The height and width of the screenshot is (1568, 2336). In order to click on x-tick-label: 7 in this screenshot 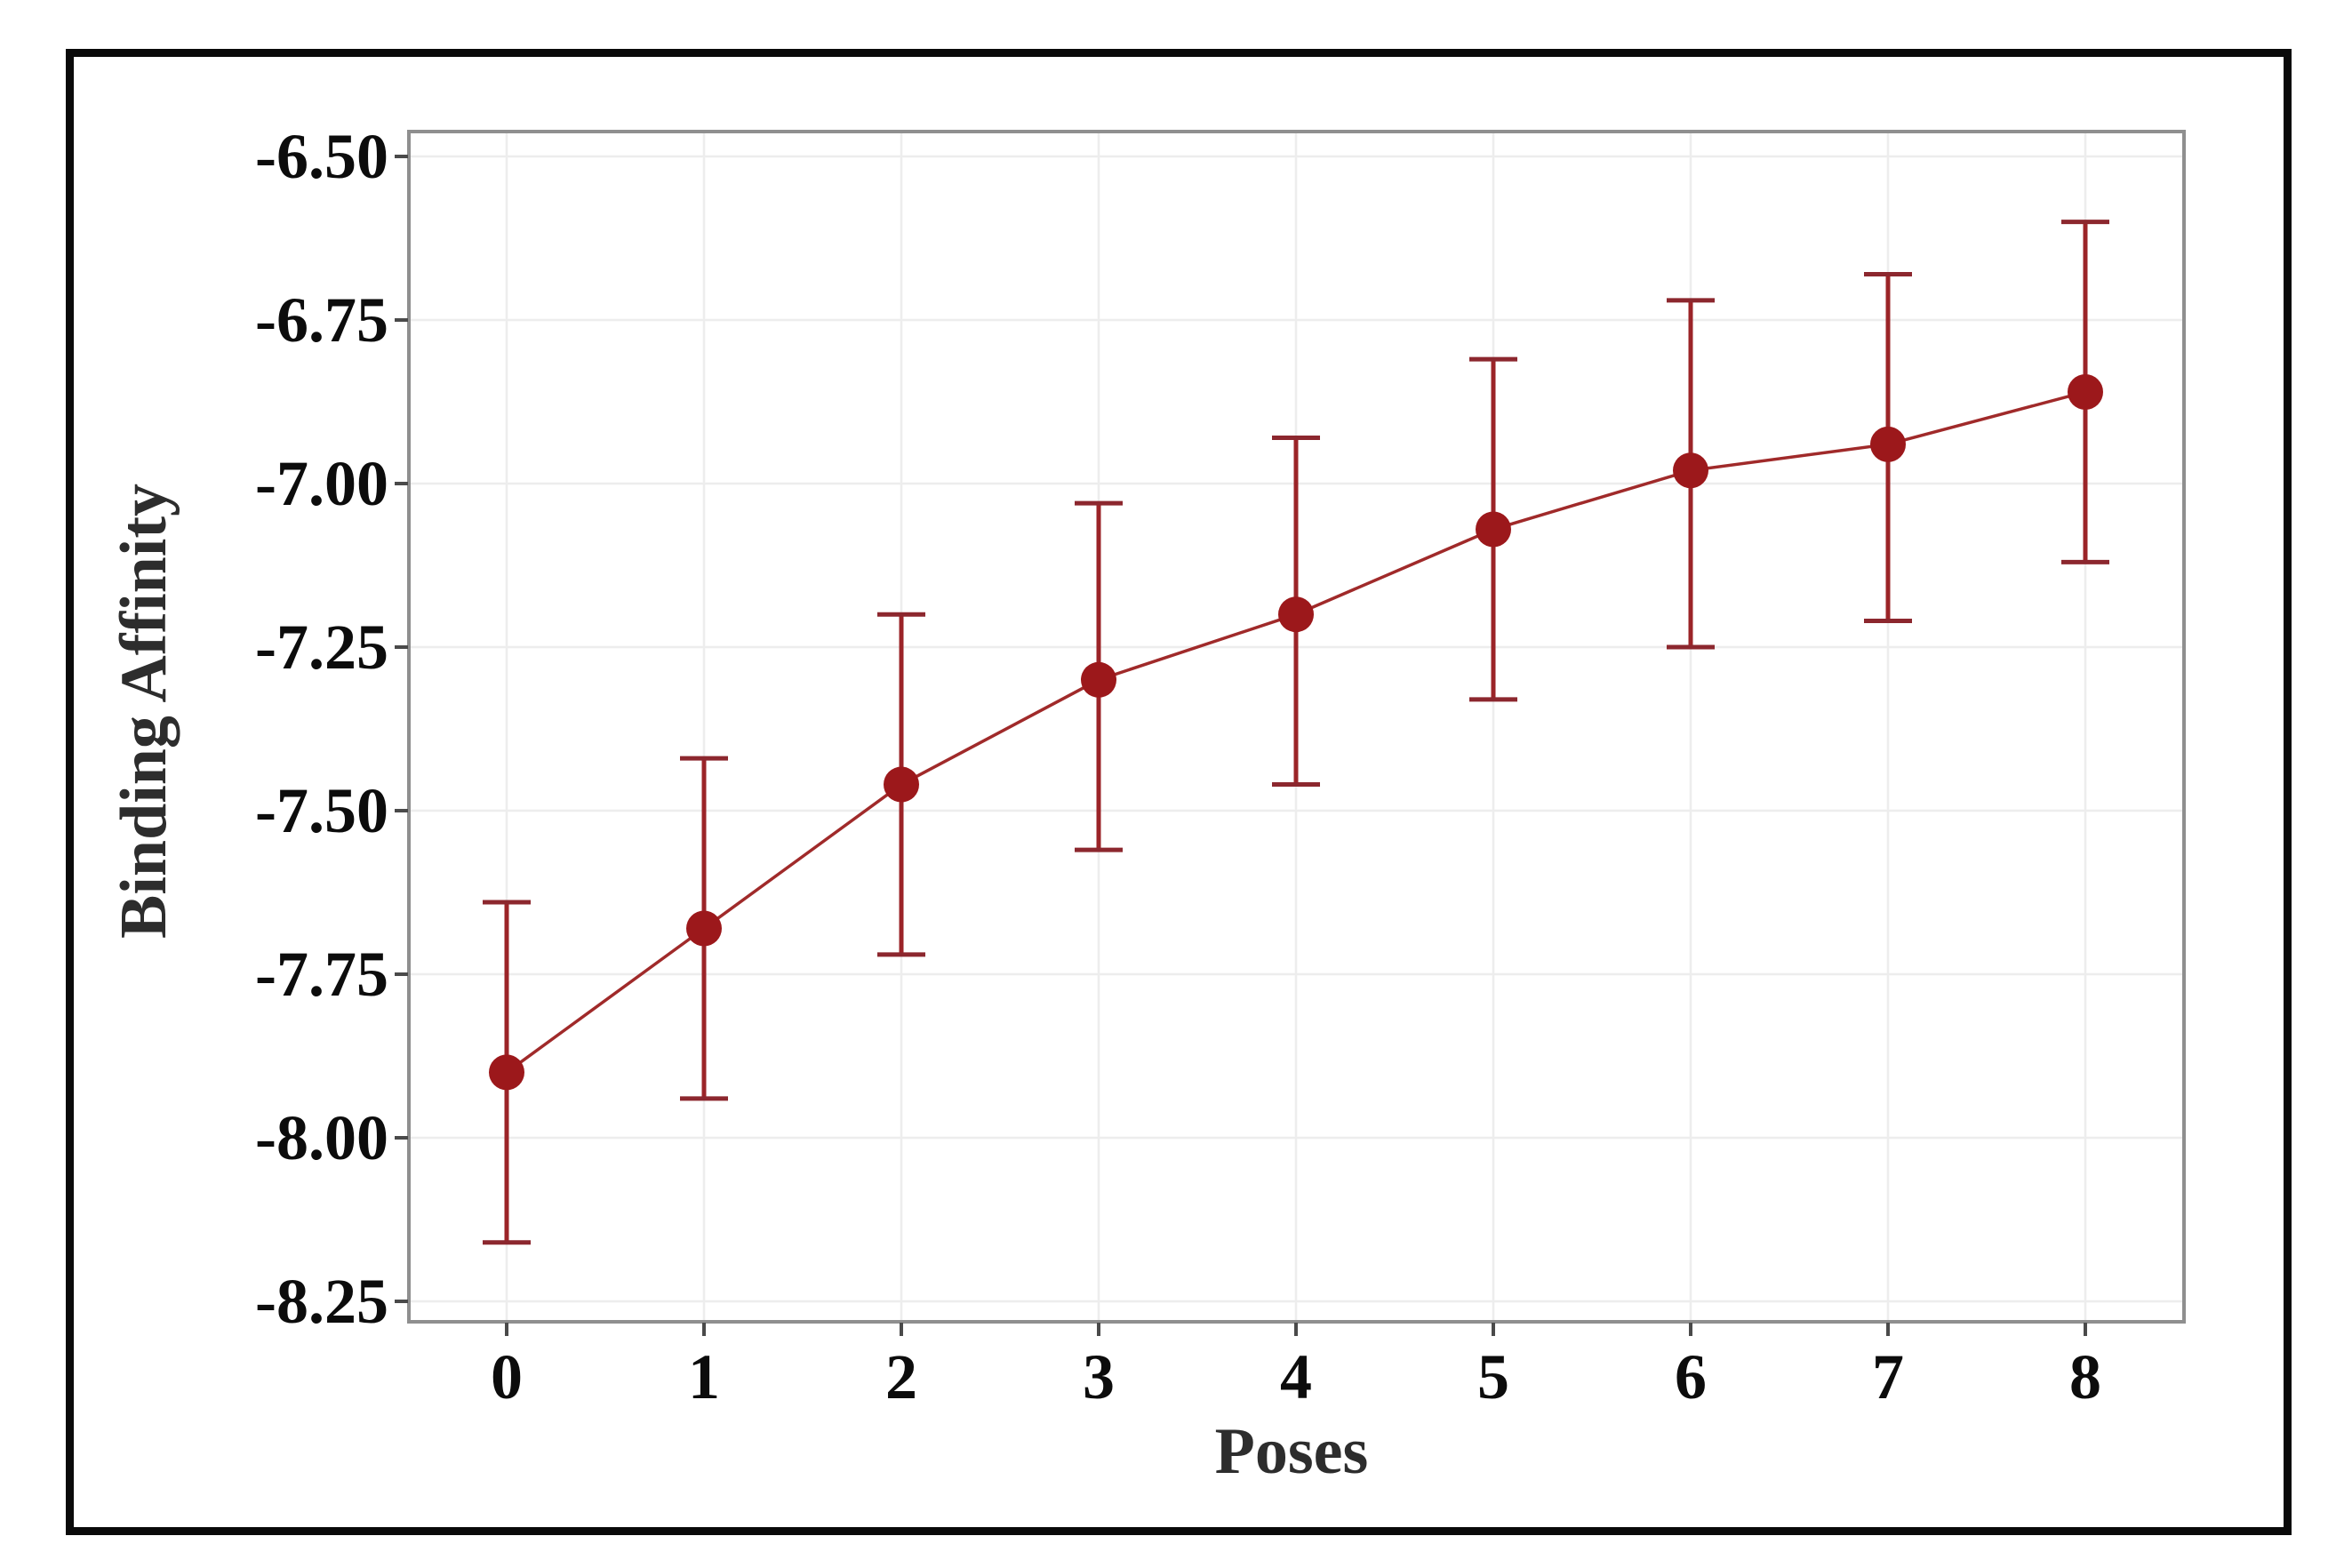, I will do `click(1888, 1376)`.